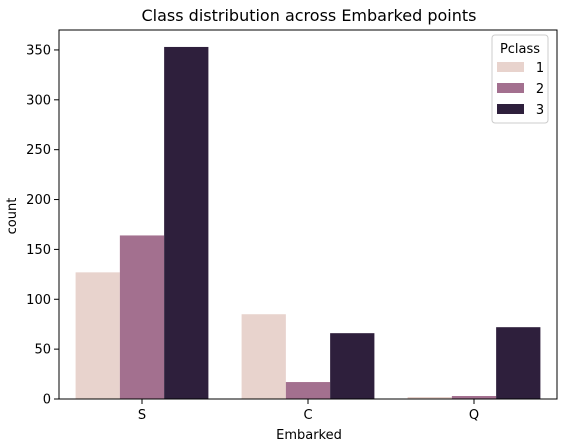  I want to click on y-tick-label: 150, so click(38, 250).